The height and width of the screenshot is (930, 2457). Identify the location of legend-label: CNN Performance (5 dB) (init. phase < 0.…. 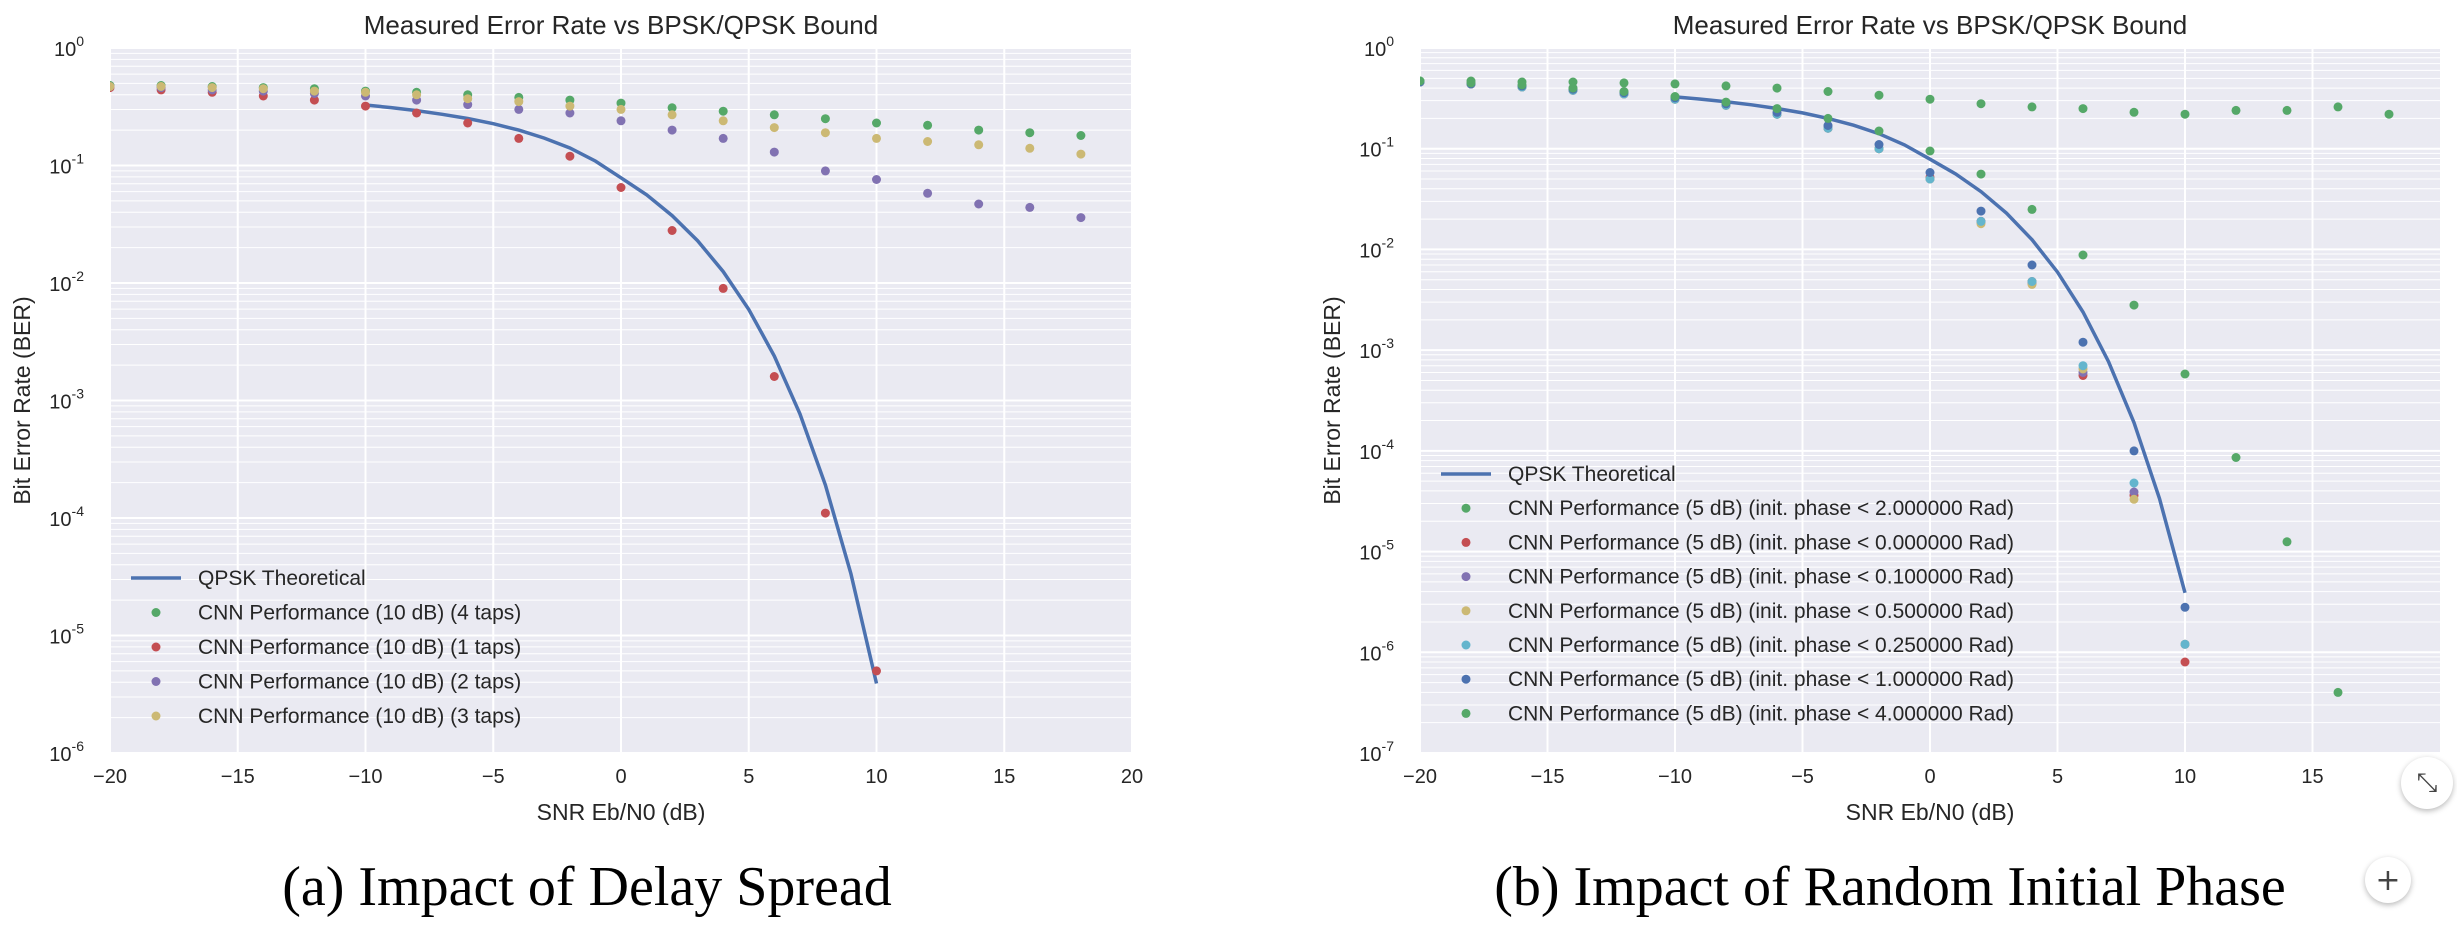
(1761, 542).